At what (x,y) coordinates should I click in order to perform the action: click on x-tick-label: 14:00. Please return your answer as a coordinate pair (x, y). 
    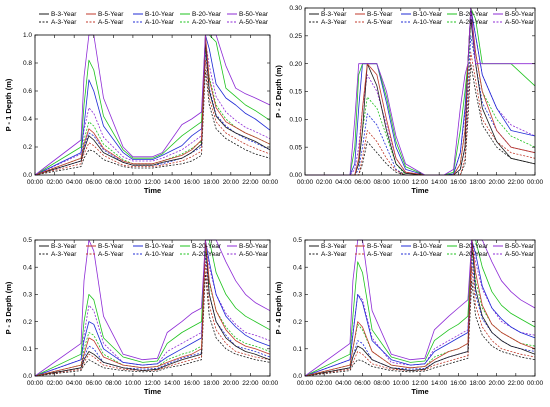
    Looking at the image, I should click on (439, 182).